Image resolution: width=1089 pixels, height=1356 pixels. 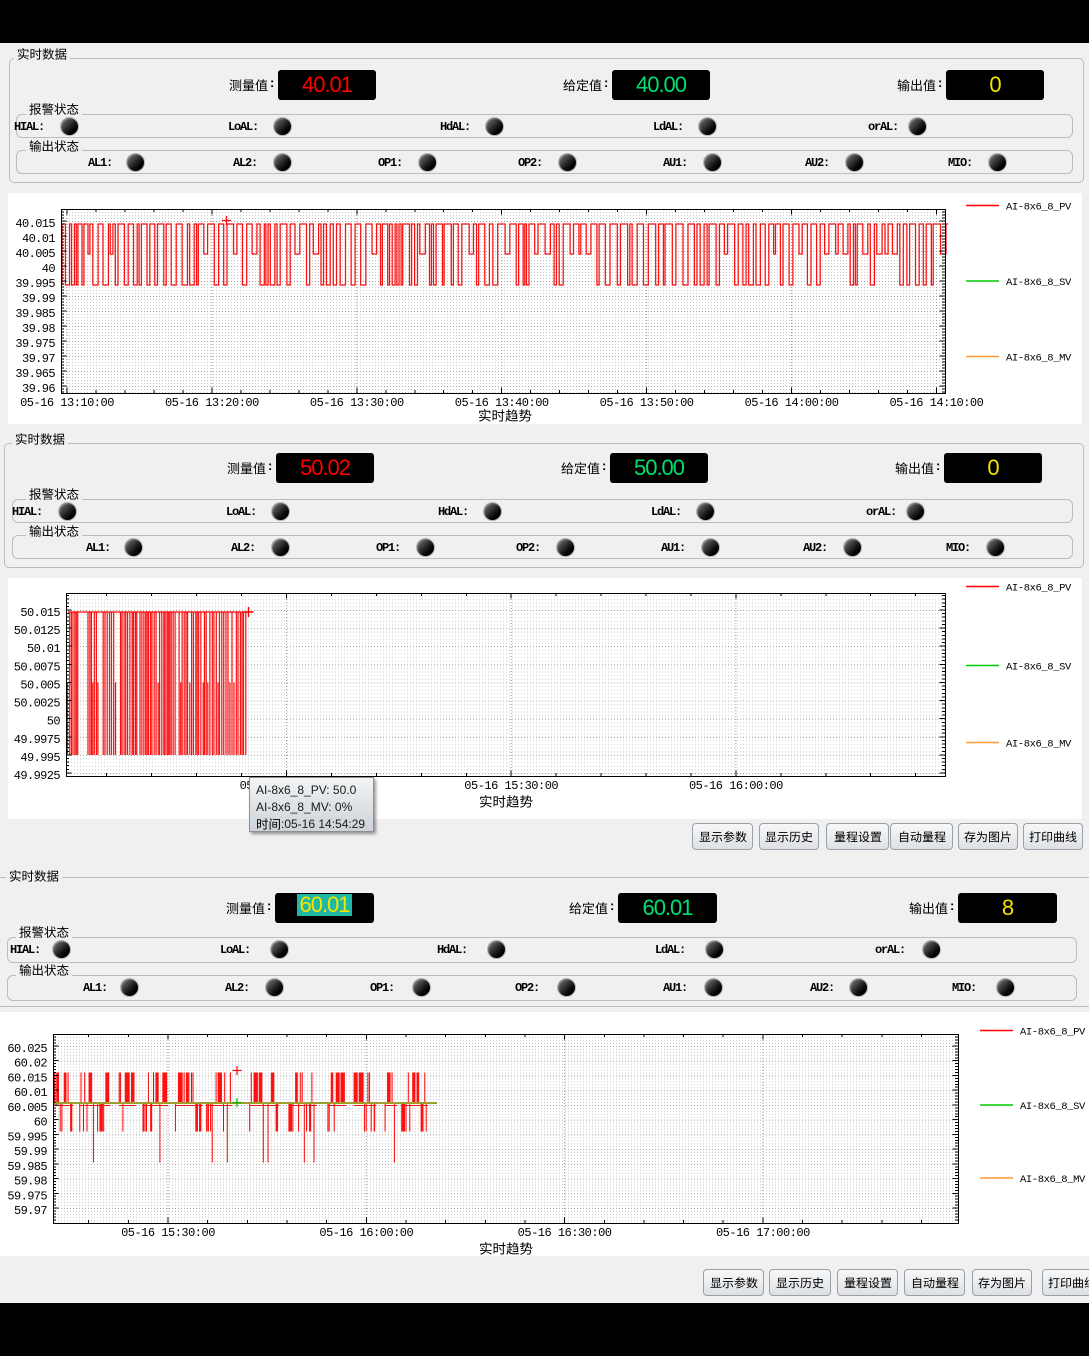 I want to click on svg-text: 60.02, so click(x=30, y=1064).